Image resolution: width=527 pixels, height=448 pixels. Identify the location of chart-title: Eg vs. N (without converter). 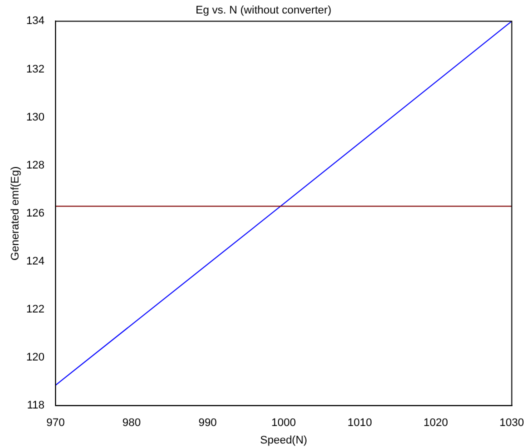
(264, 10).